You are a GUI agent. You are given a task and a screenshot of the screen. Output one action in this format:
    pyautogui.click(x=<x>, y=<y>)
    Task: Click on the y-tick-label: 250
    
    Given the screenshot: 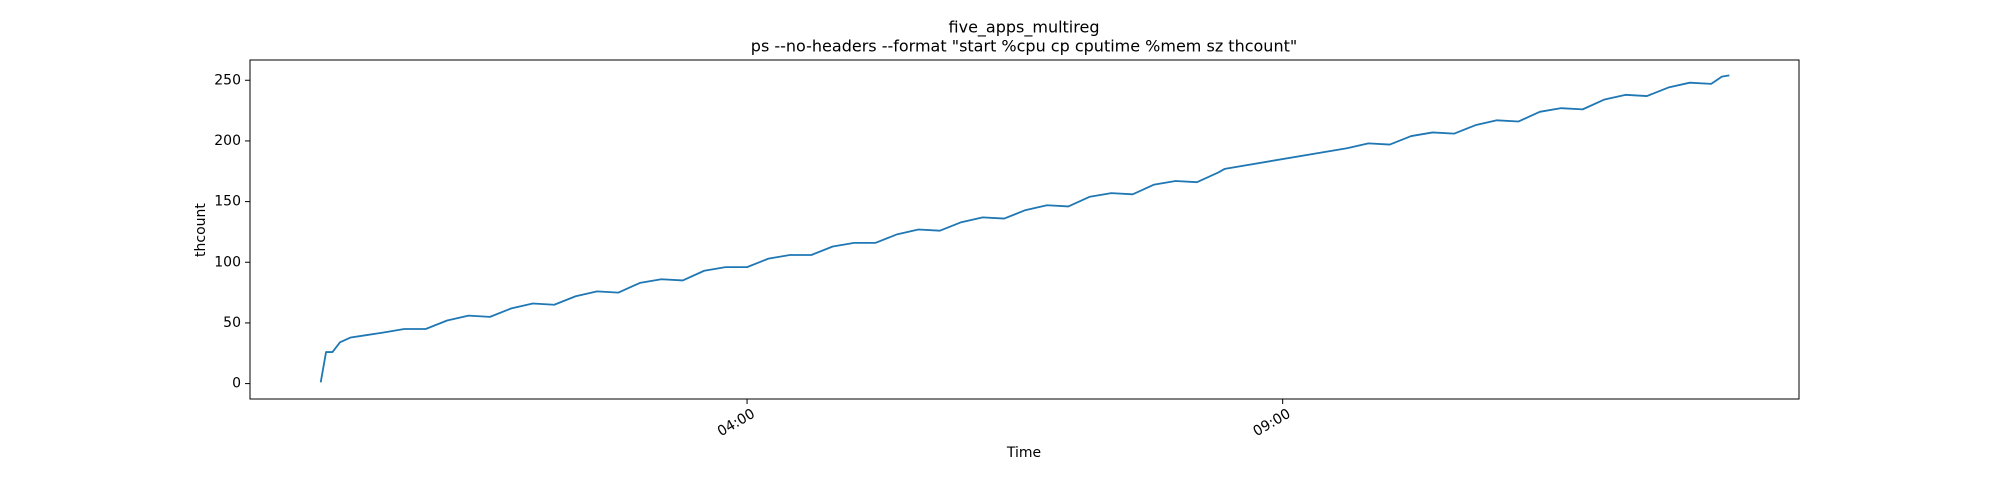 What is the action you would take?
    pyautogui.click(x=227, y=80)
    